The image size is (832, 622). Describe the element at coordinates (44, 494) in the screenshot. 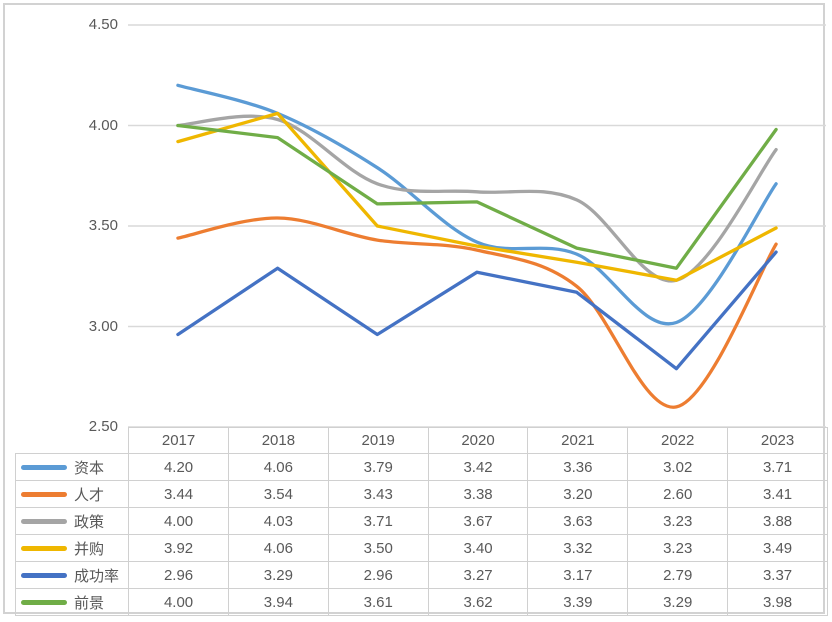

I see `legend-key-swatch-talent` at that location.